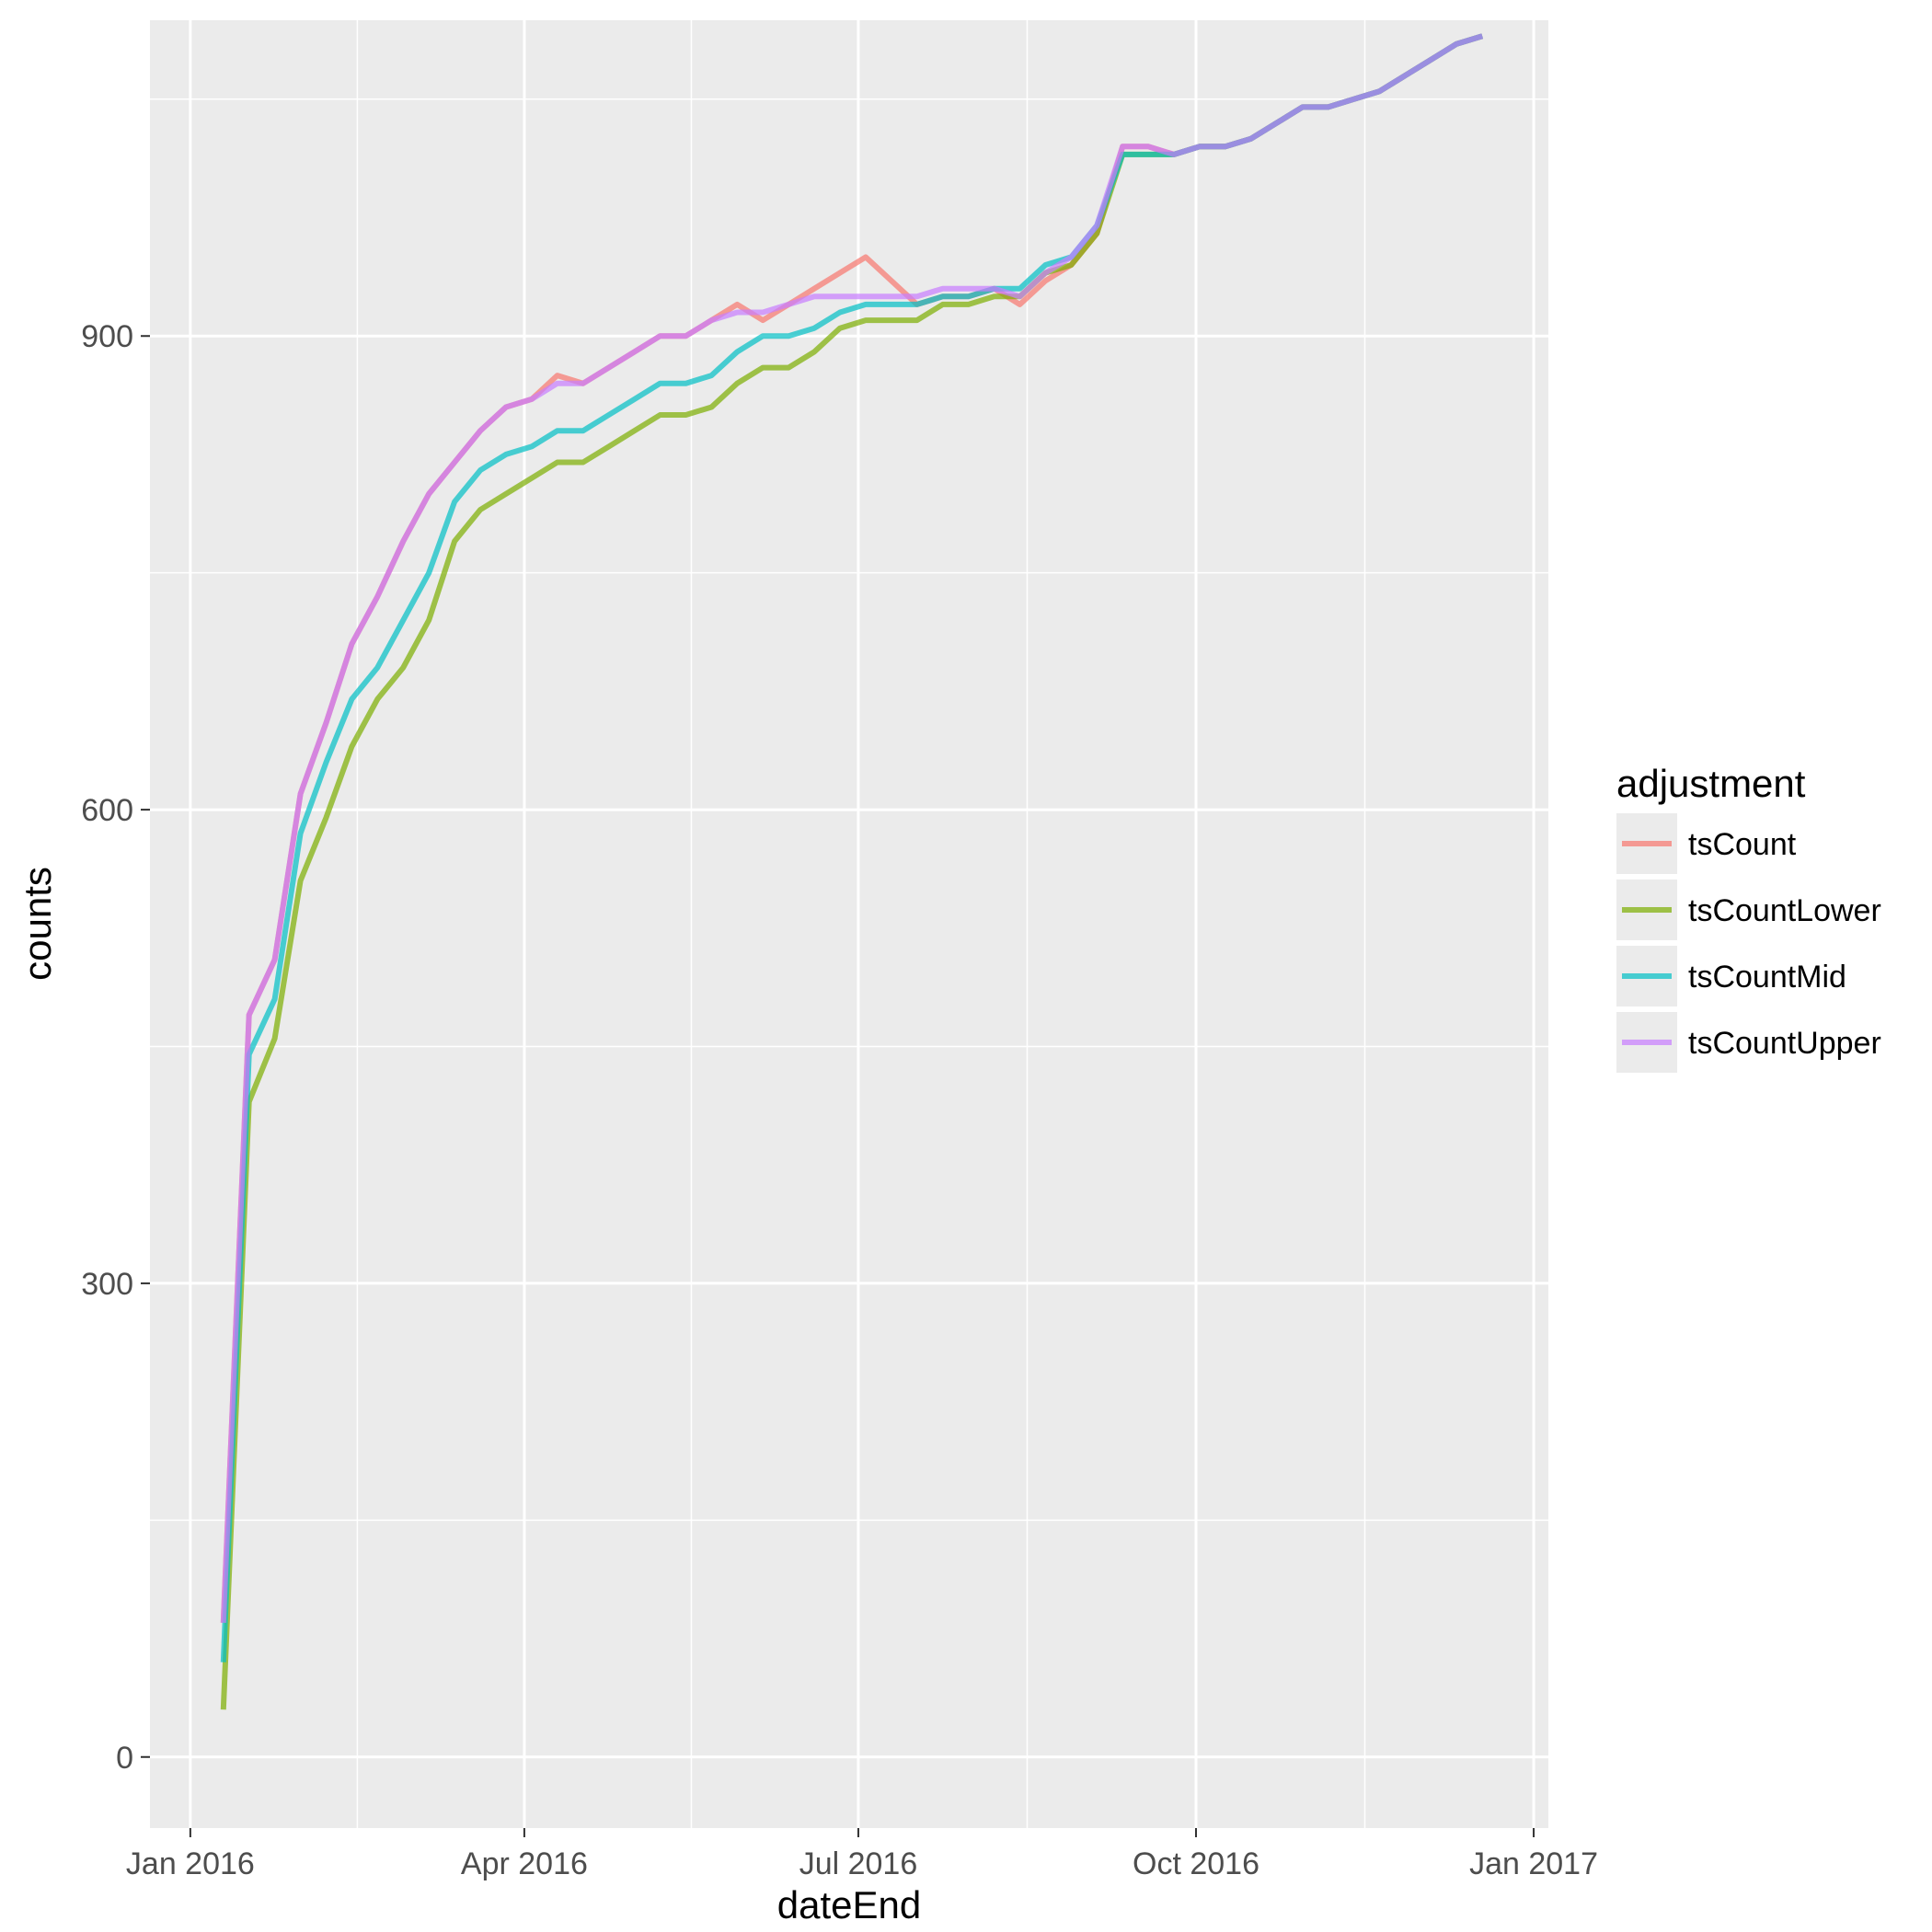  Describe the element at coordinates (524, 1863) in the screenshot. I see `x-tick-label: Apr 2016` at that location.